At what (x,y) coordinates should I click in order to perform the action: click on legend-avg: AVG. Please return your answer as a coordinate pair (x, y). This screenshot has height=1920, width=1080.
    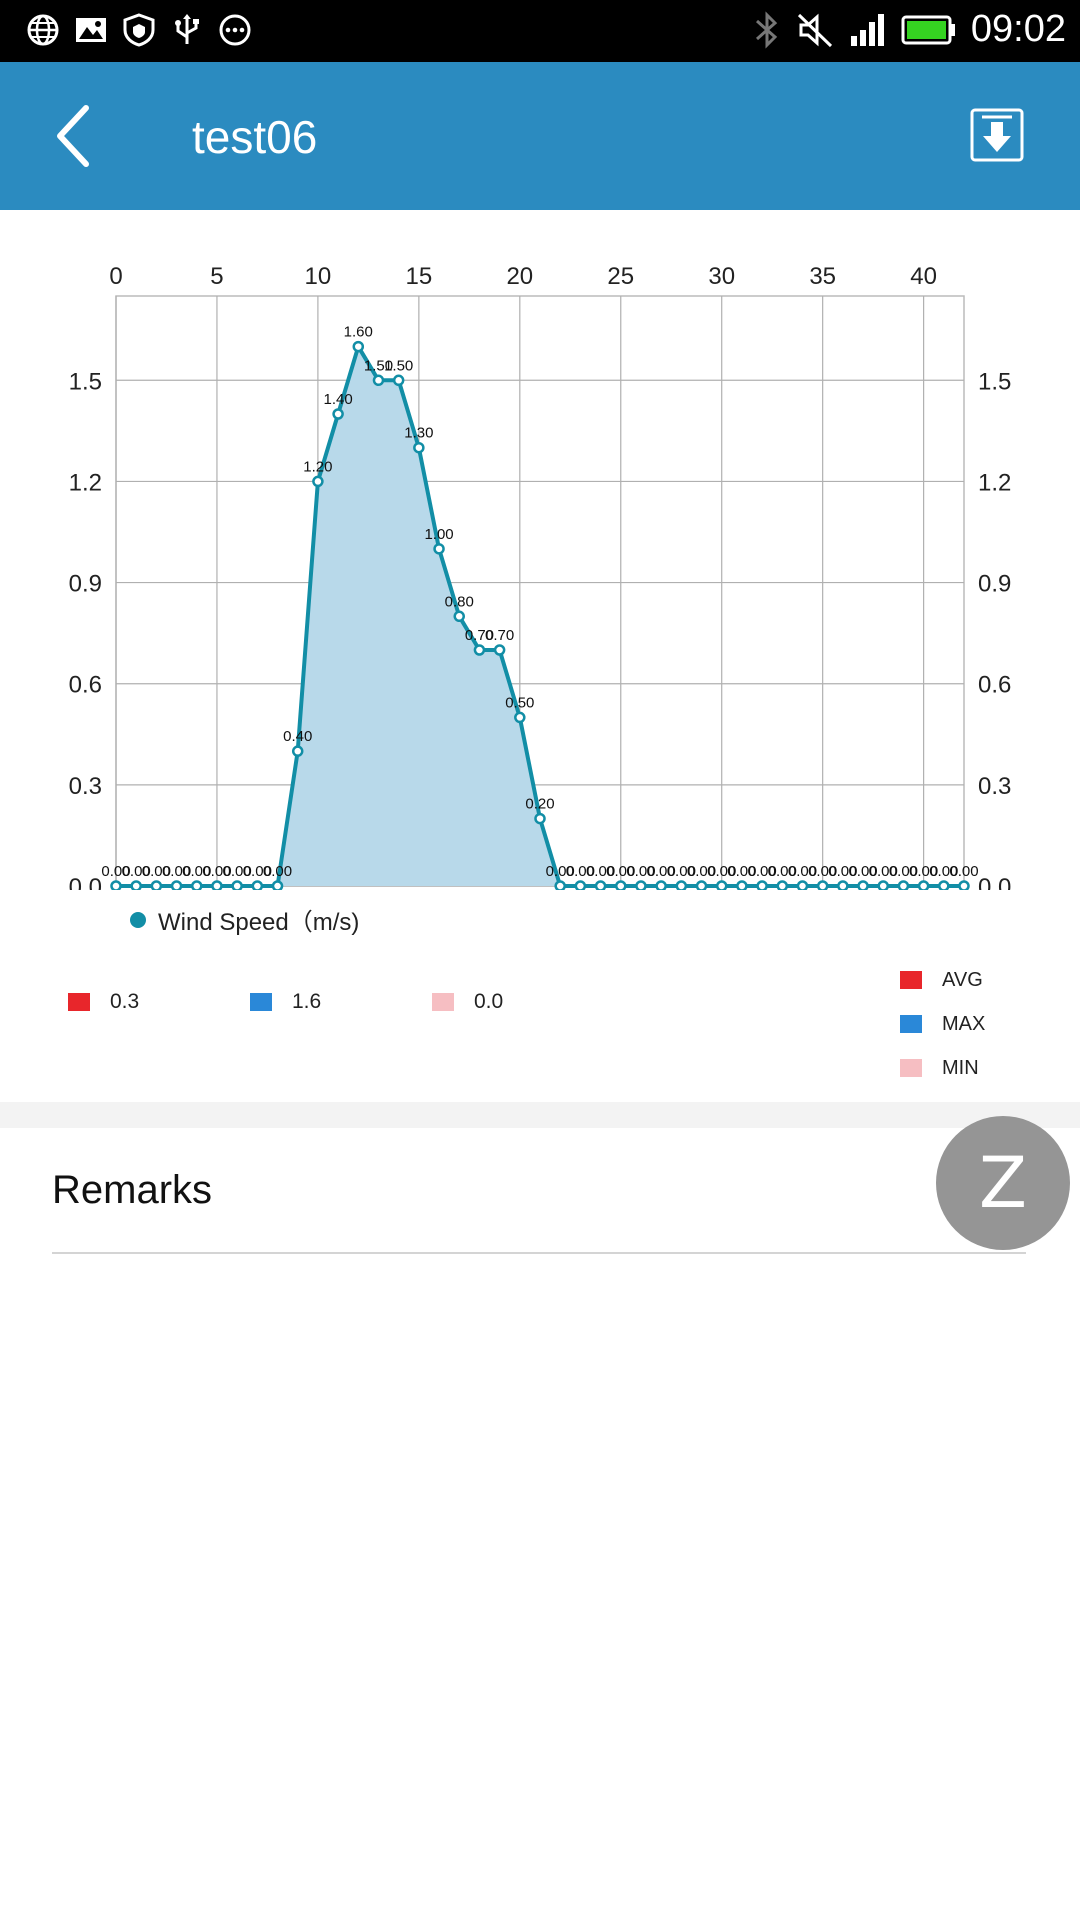
    Looking at the image, I should click on (942, 980).